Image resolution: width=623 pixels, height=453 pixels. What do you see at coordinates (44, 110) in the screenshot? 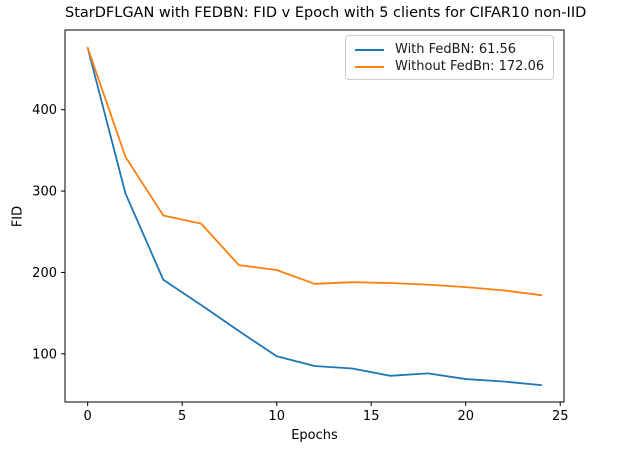
I see `y-tick-label: 400` at bounding box center [44, 110].